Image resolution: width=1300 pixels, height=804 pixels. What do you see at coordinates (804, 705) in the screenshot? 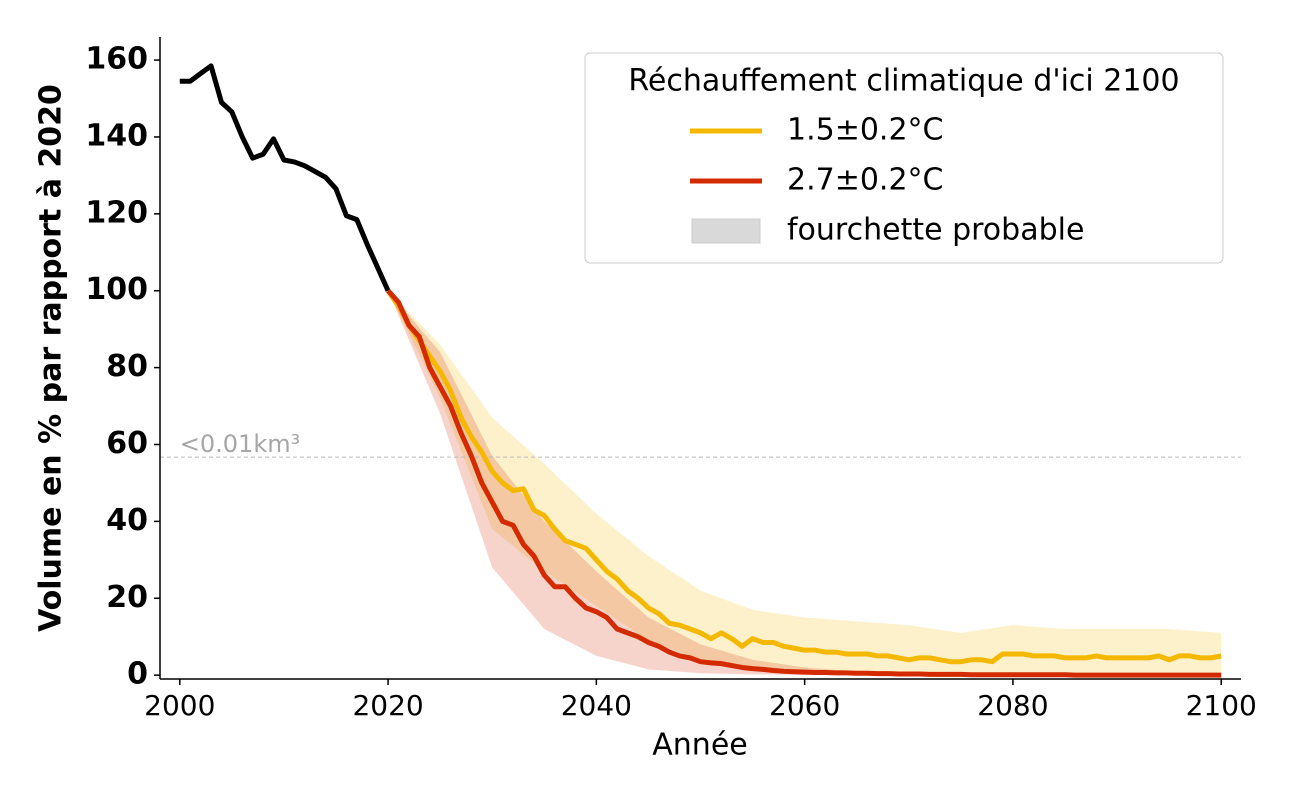
I see `x-tick-label: 2060` at bounding box center [804, 705].